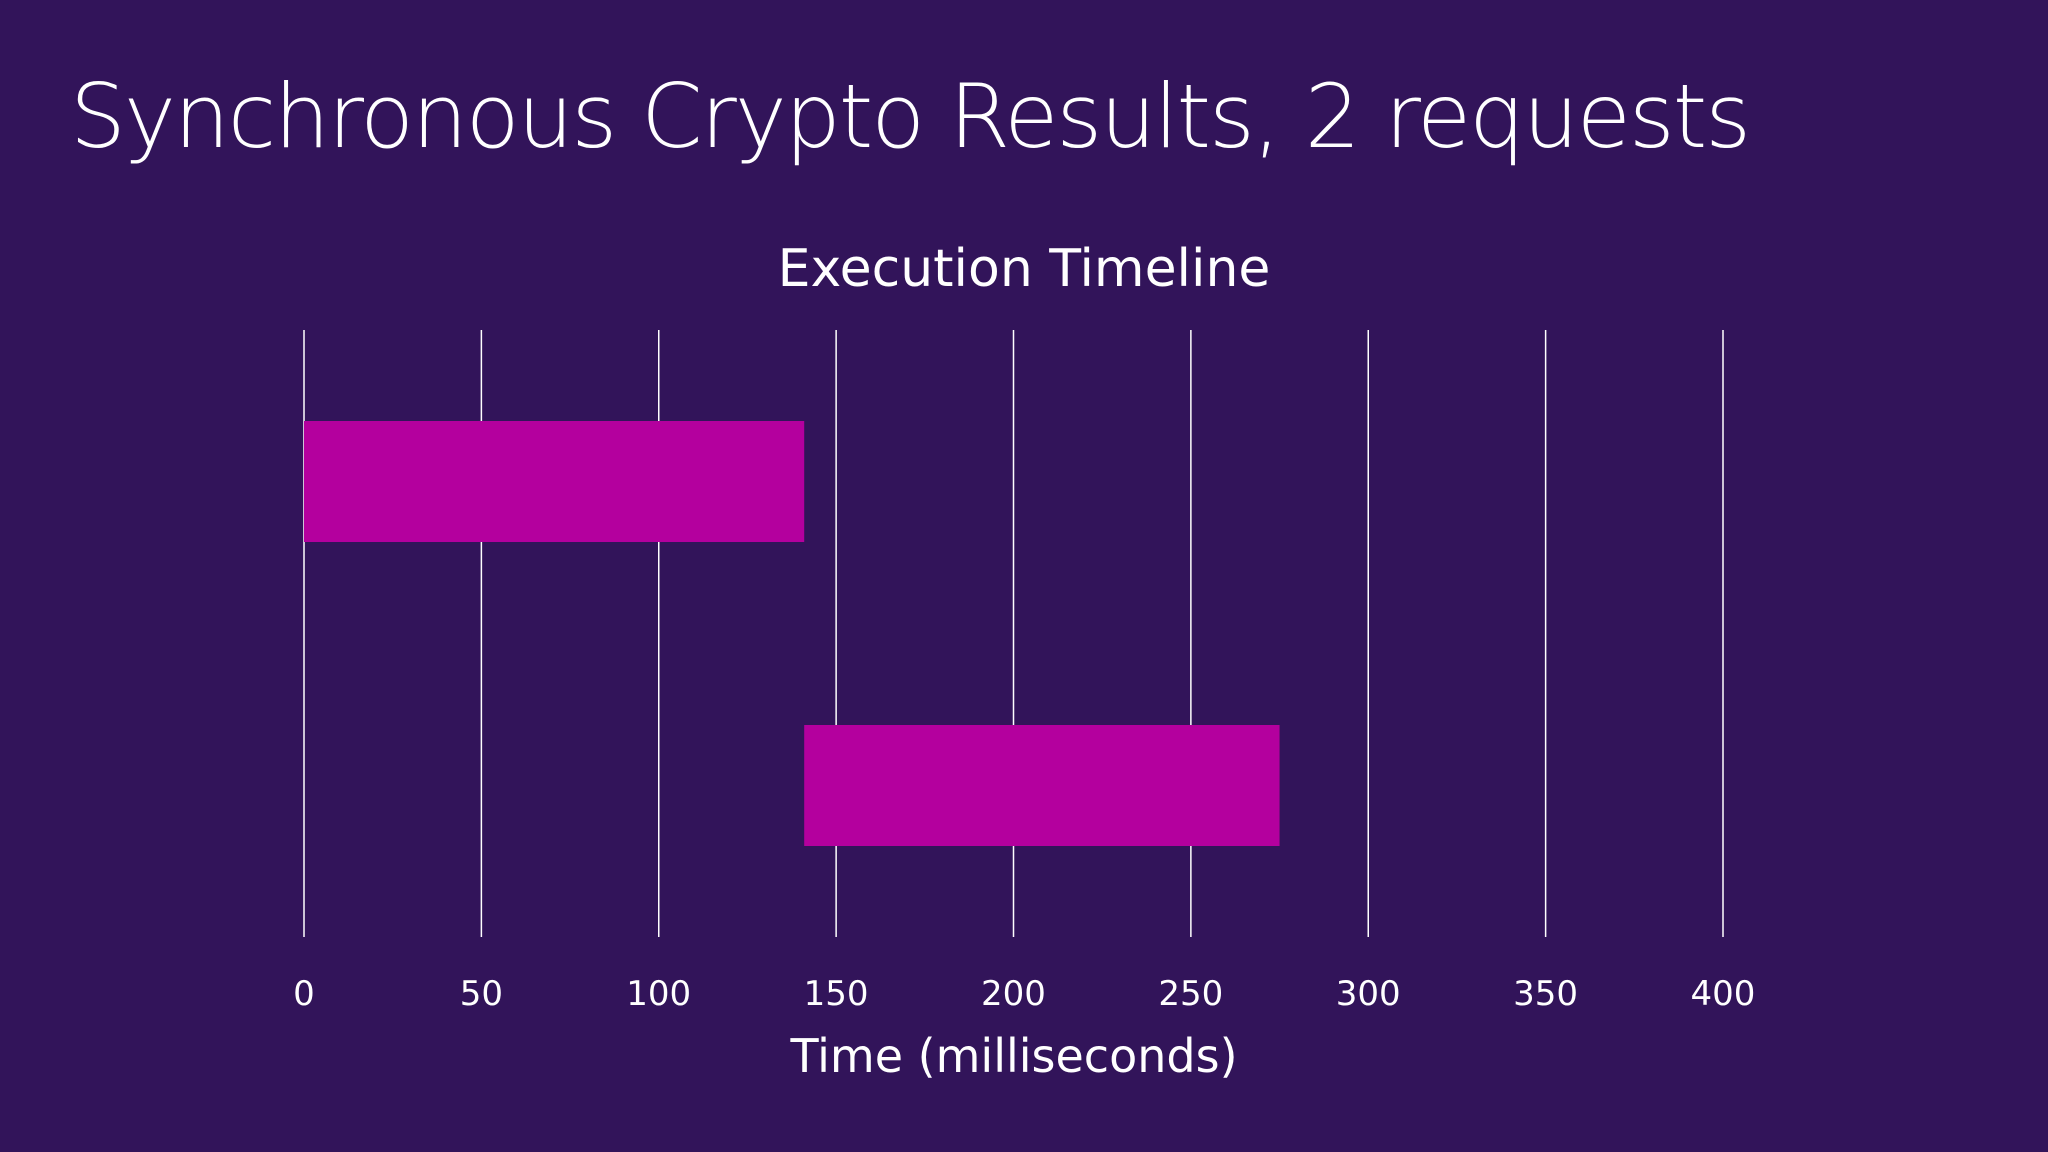  I want to click on x-tick-label-100: 100, so click(658, 994).